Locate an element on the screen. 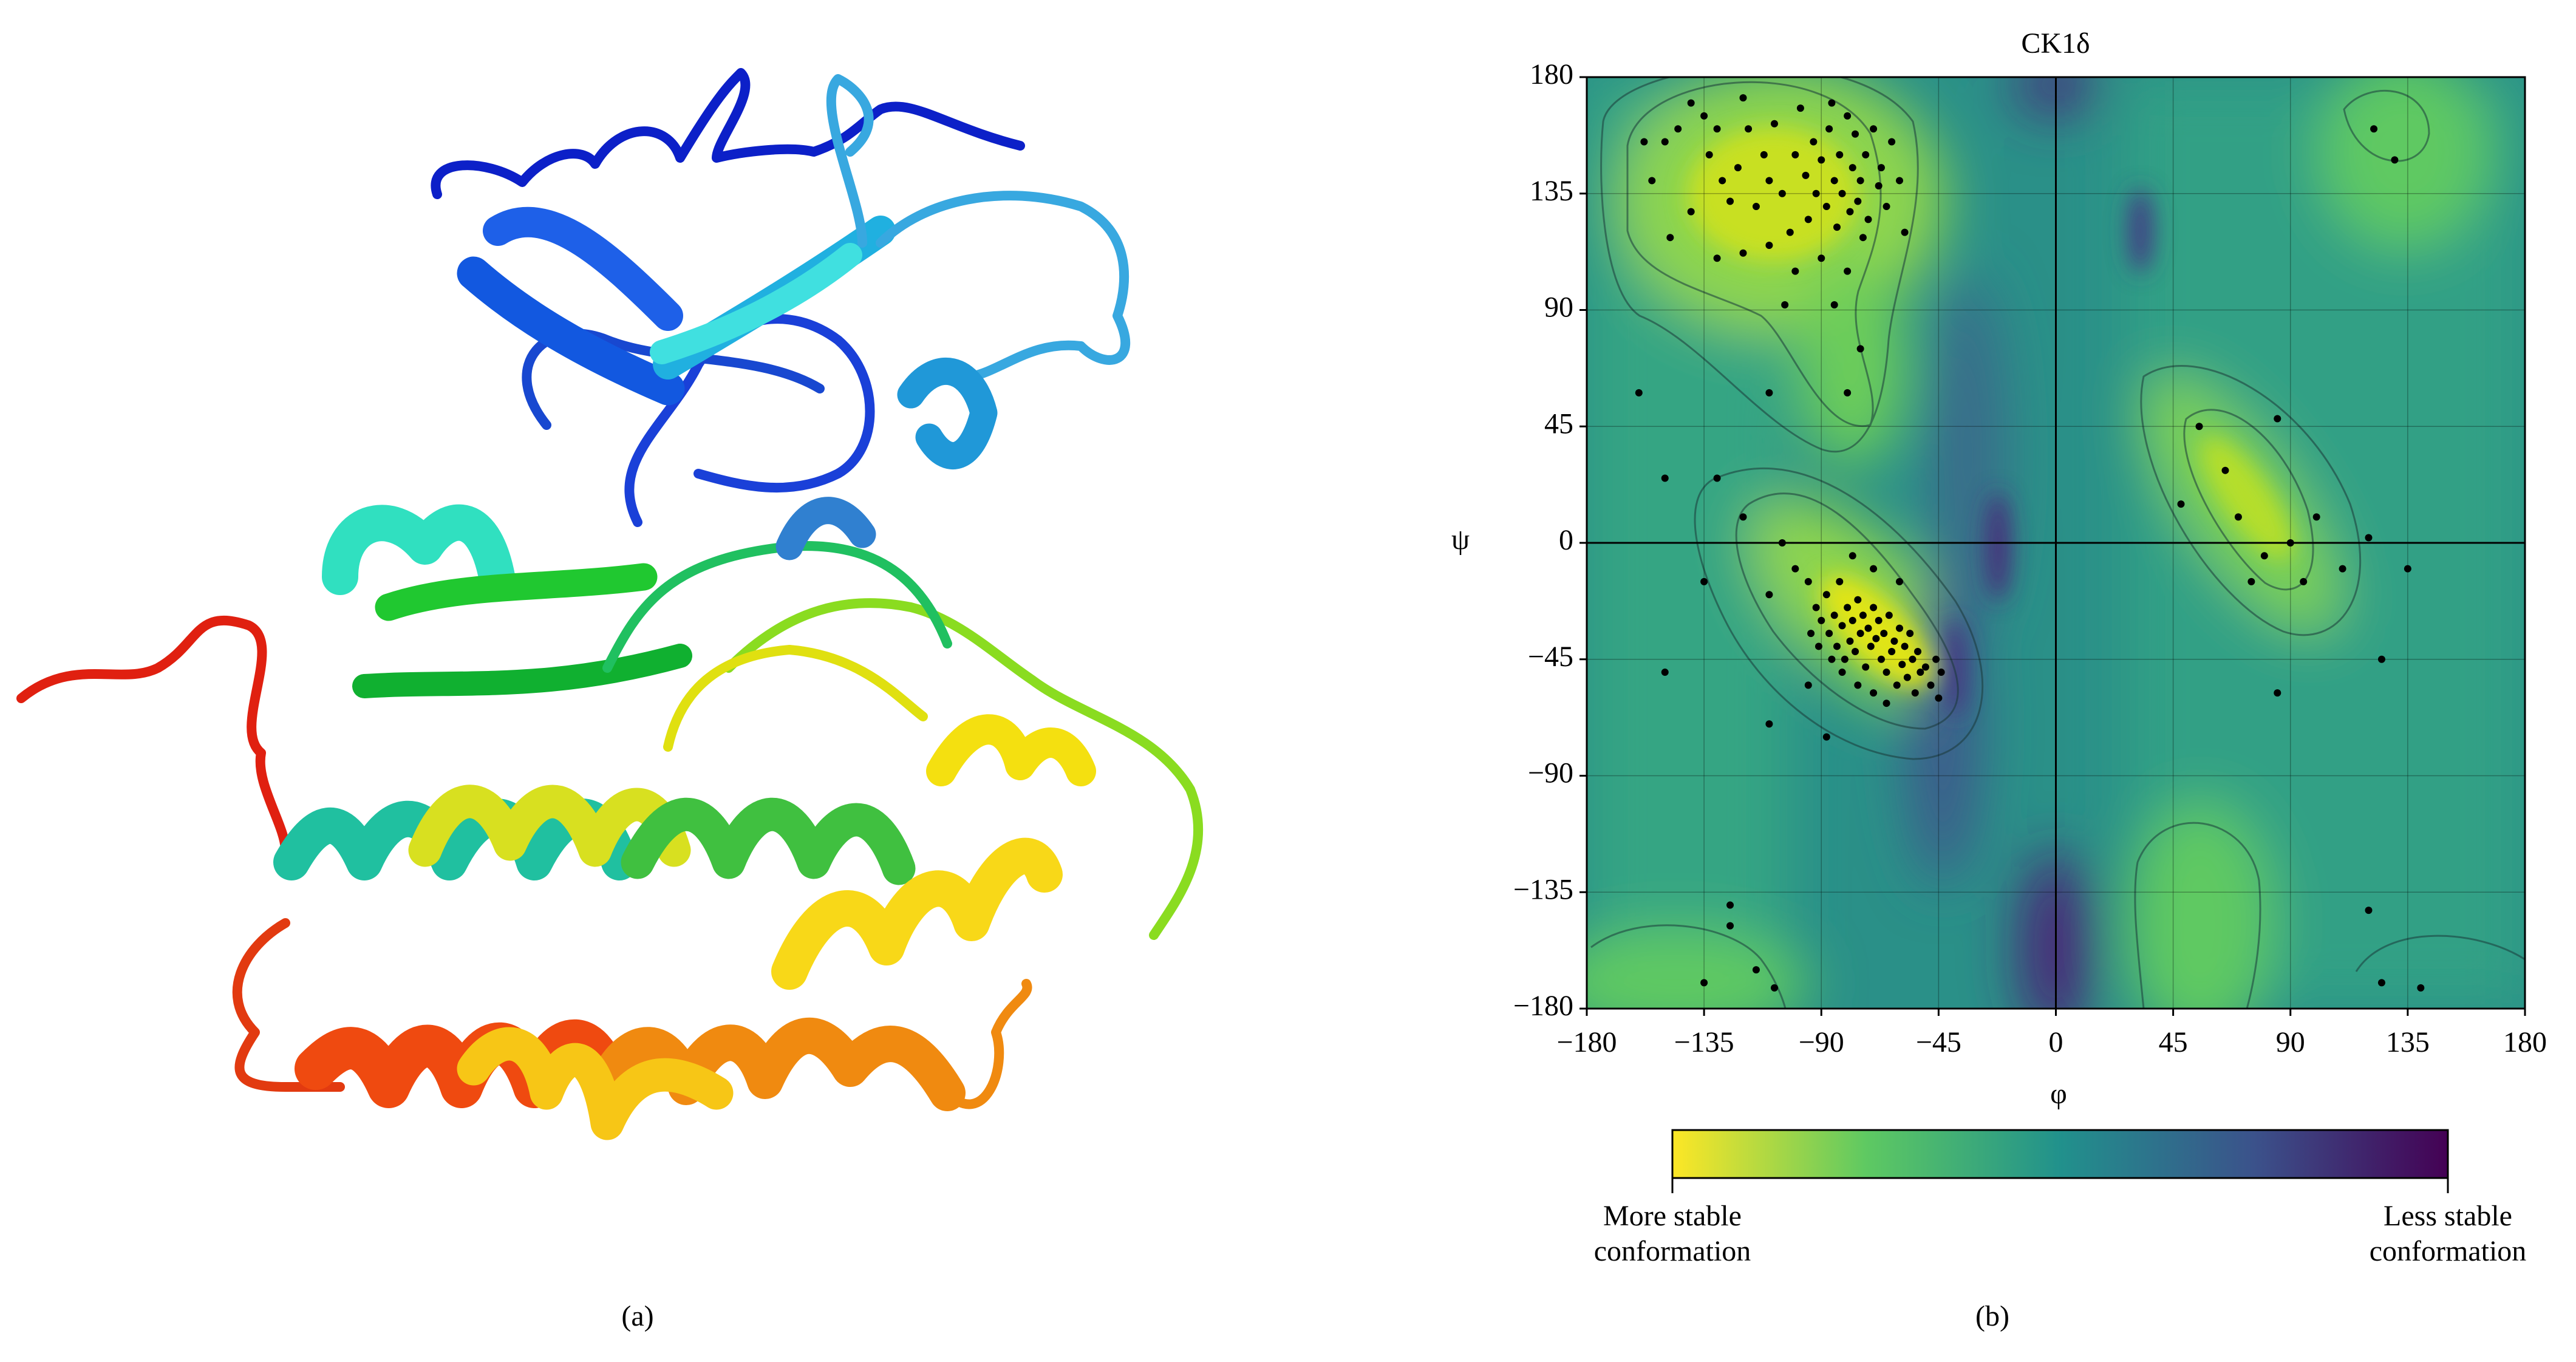  panel-label: (a) is located at coordinates (637, 1316).